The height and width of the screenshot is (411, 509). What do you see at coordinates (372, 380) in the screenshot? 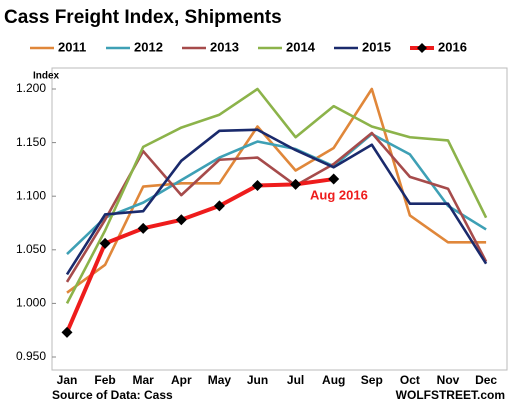
I see `x-tick-label: Sep` at bounding box center [372, 380].